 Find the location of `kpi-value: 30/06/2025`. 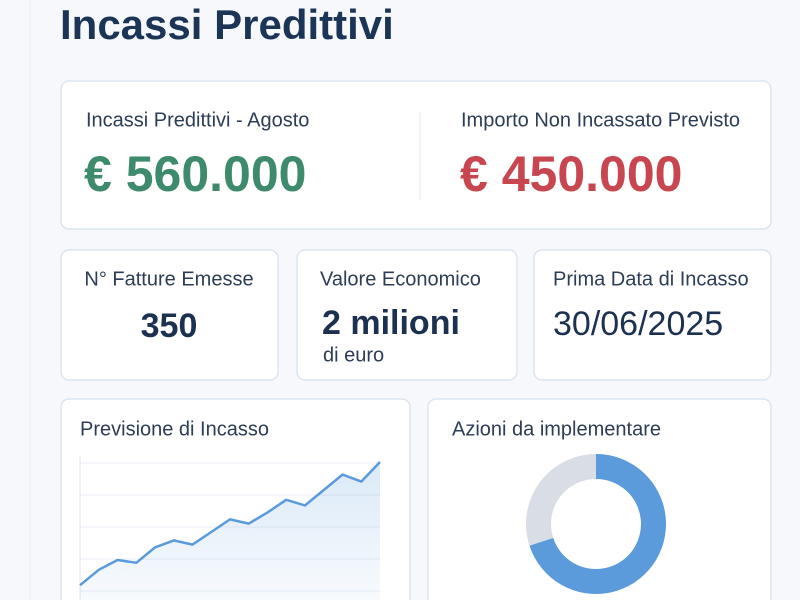

kpi-value: 30/06/2025 is located at coordinates (638, 324).